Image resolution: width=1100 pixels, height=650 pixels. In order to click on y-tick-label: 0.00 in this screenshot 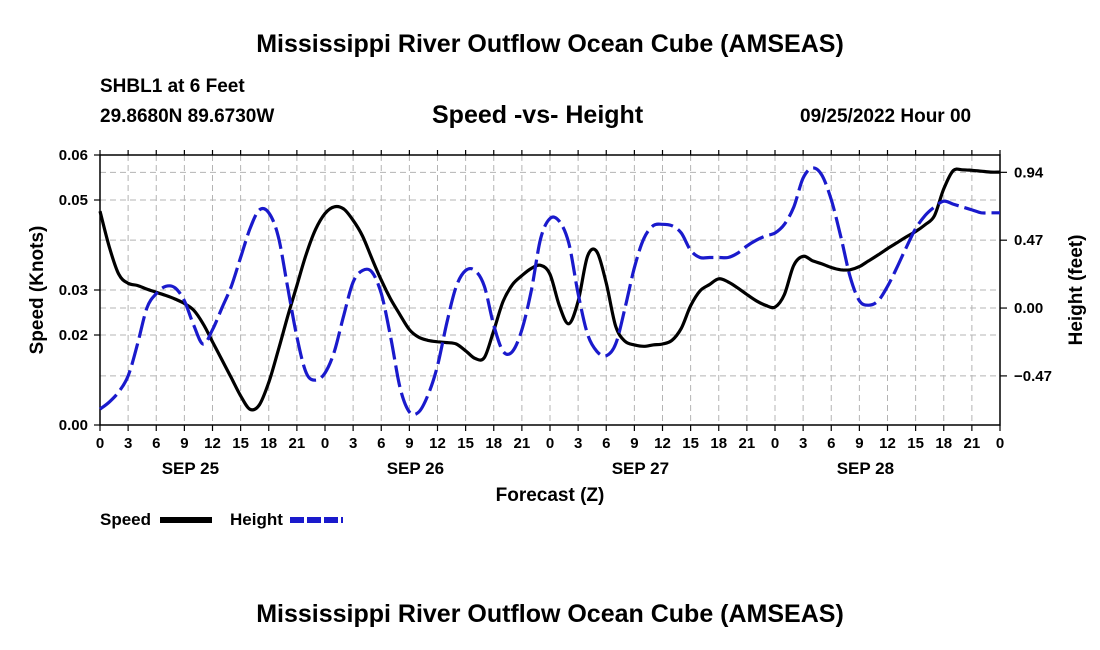, I will do `click(73, 425)`.